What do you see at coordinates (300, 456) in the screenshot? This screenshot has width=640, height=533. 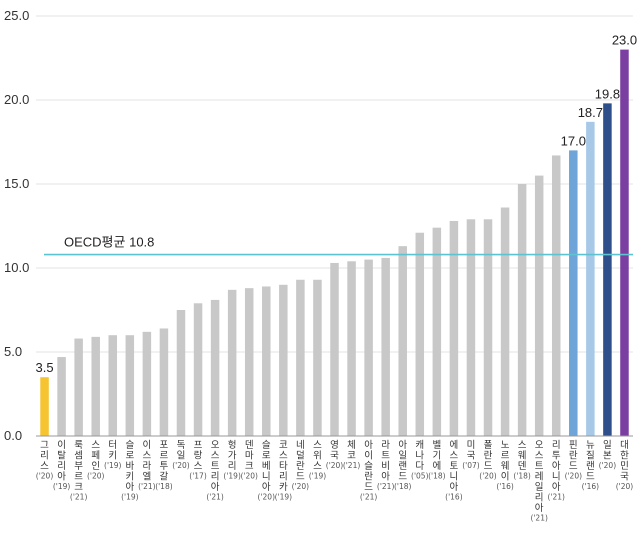 I see `country-label-char: 덜` at bounding box center [300, 456].